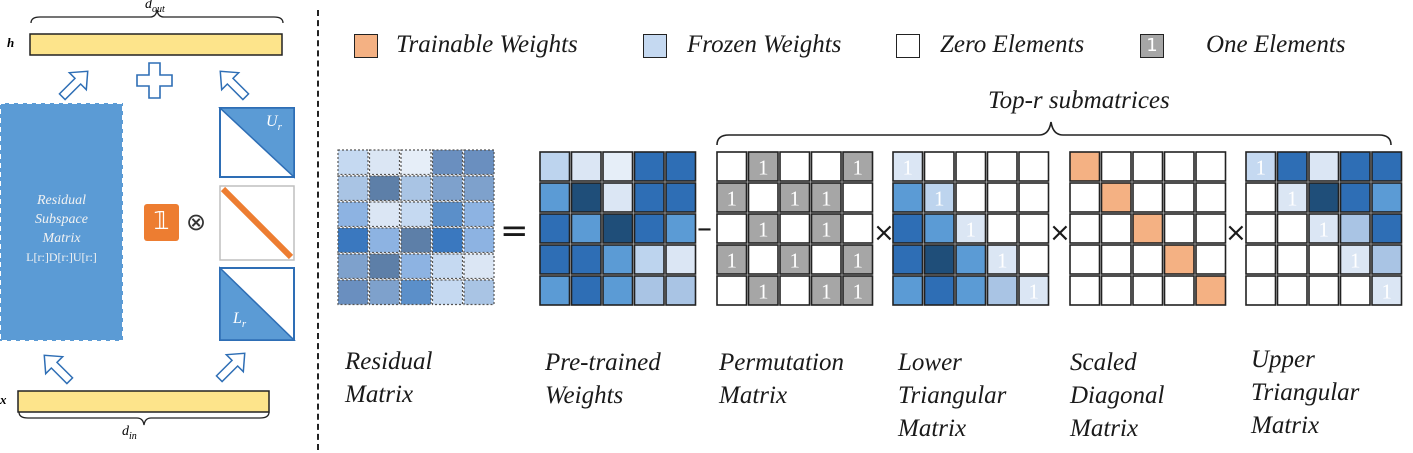  I want to click on x-label: x, so click(3, 399).